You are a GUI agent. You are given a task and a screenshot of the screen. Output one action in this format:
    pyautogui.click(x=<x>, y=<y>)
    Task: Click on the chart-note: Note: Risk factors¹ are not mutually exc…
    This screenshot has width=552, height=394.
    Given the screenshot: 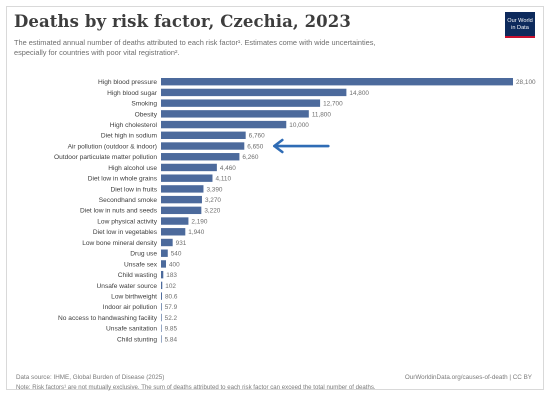 What is the action you would take?
    pyautogui.click(x=196, y=387)
    